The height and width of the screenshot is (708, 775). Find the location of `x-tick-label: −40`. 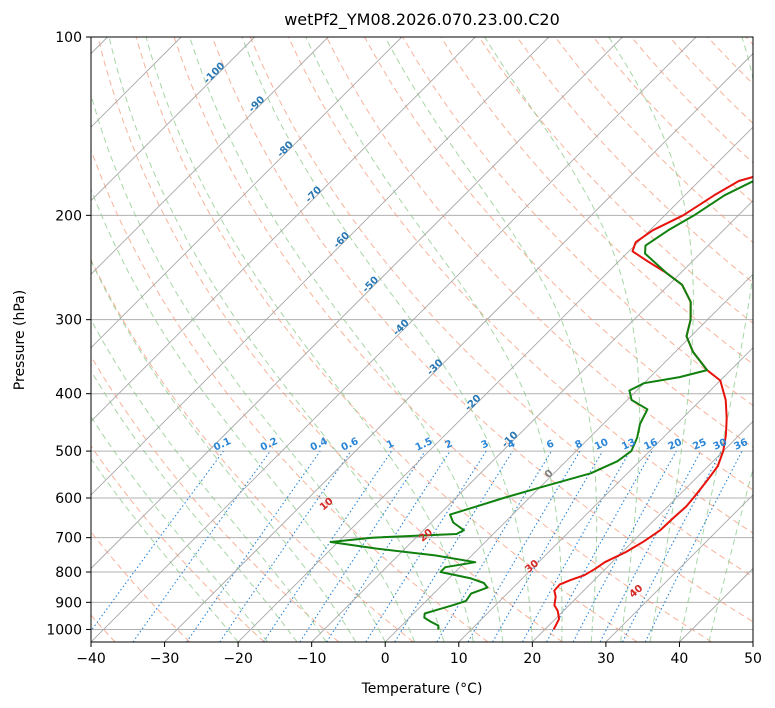

x-tick-label: −40 is located at coordinates (91, 659).